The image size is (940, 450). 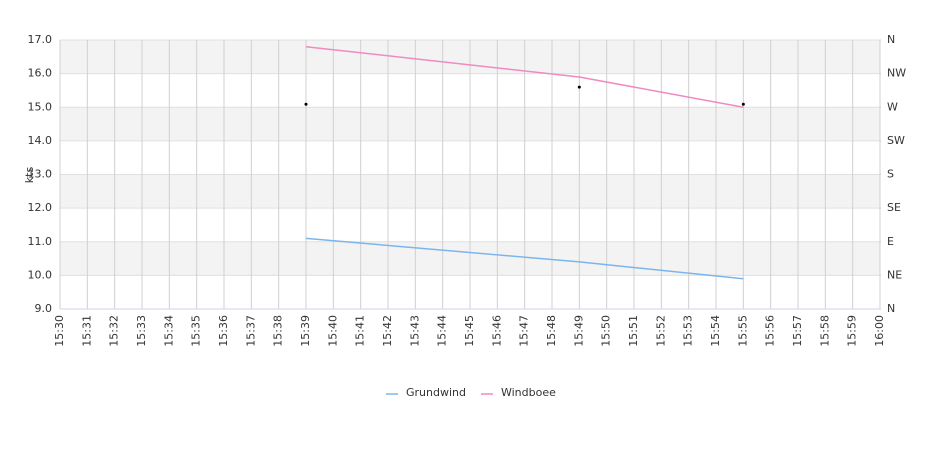 What do you see at coordinates (524, 331) in the screenshot?
I see `x-tick-label: 15:47` at bounding box center [524, 331].